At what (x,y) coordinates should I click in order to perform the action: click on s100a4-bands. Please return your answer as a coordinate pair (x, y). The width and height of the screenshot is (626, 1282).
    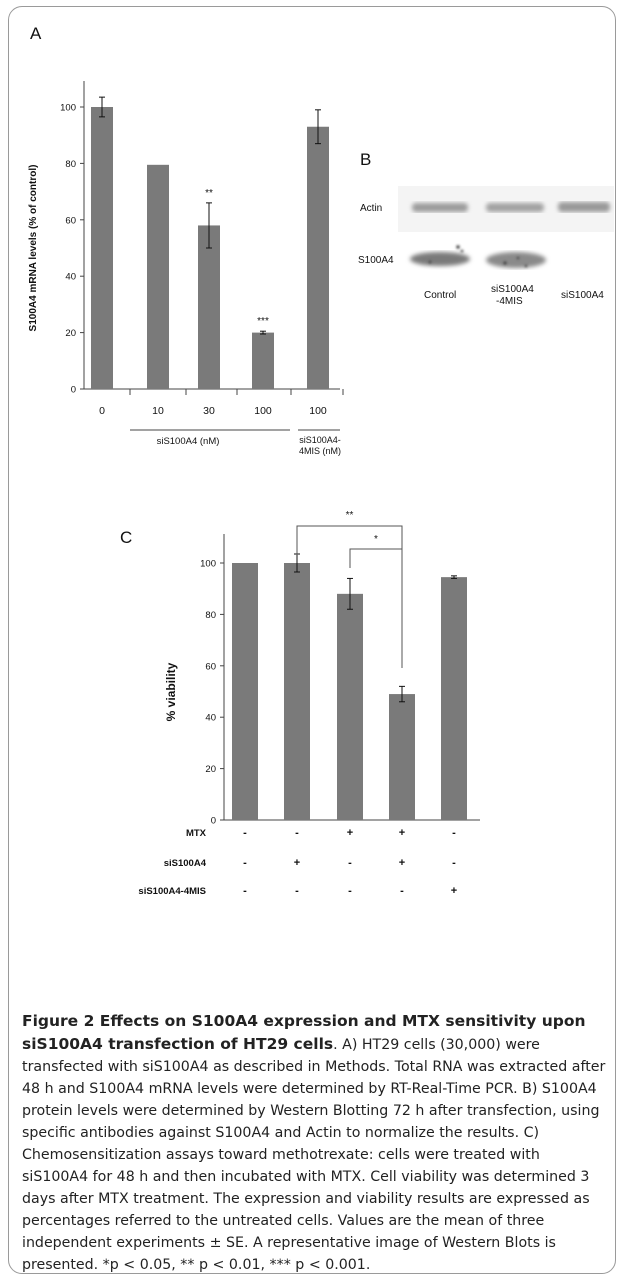
    Looking at the image, I should click on (478, 256).